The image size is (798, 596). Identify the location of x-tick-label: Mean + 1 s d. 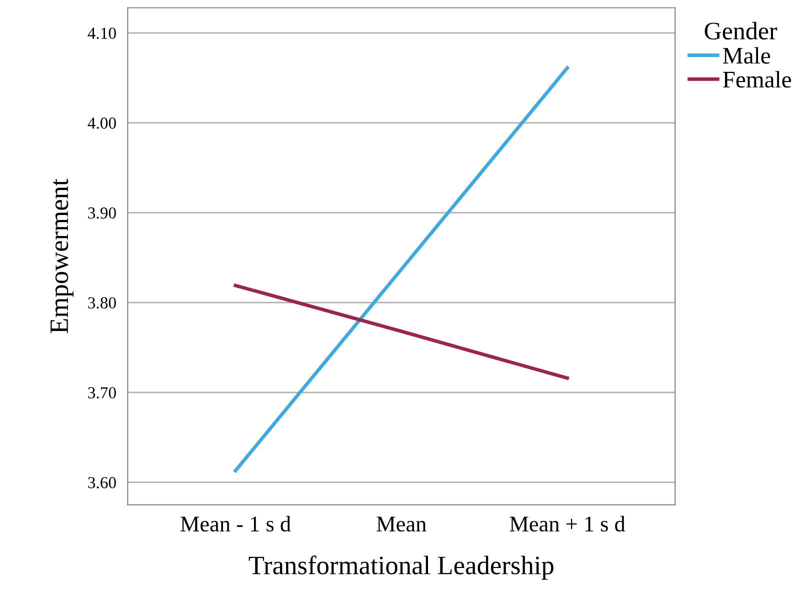
(568, 524).